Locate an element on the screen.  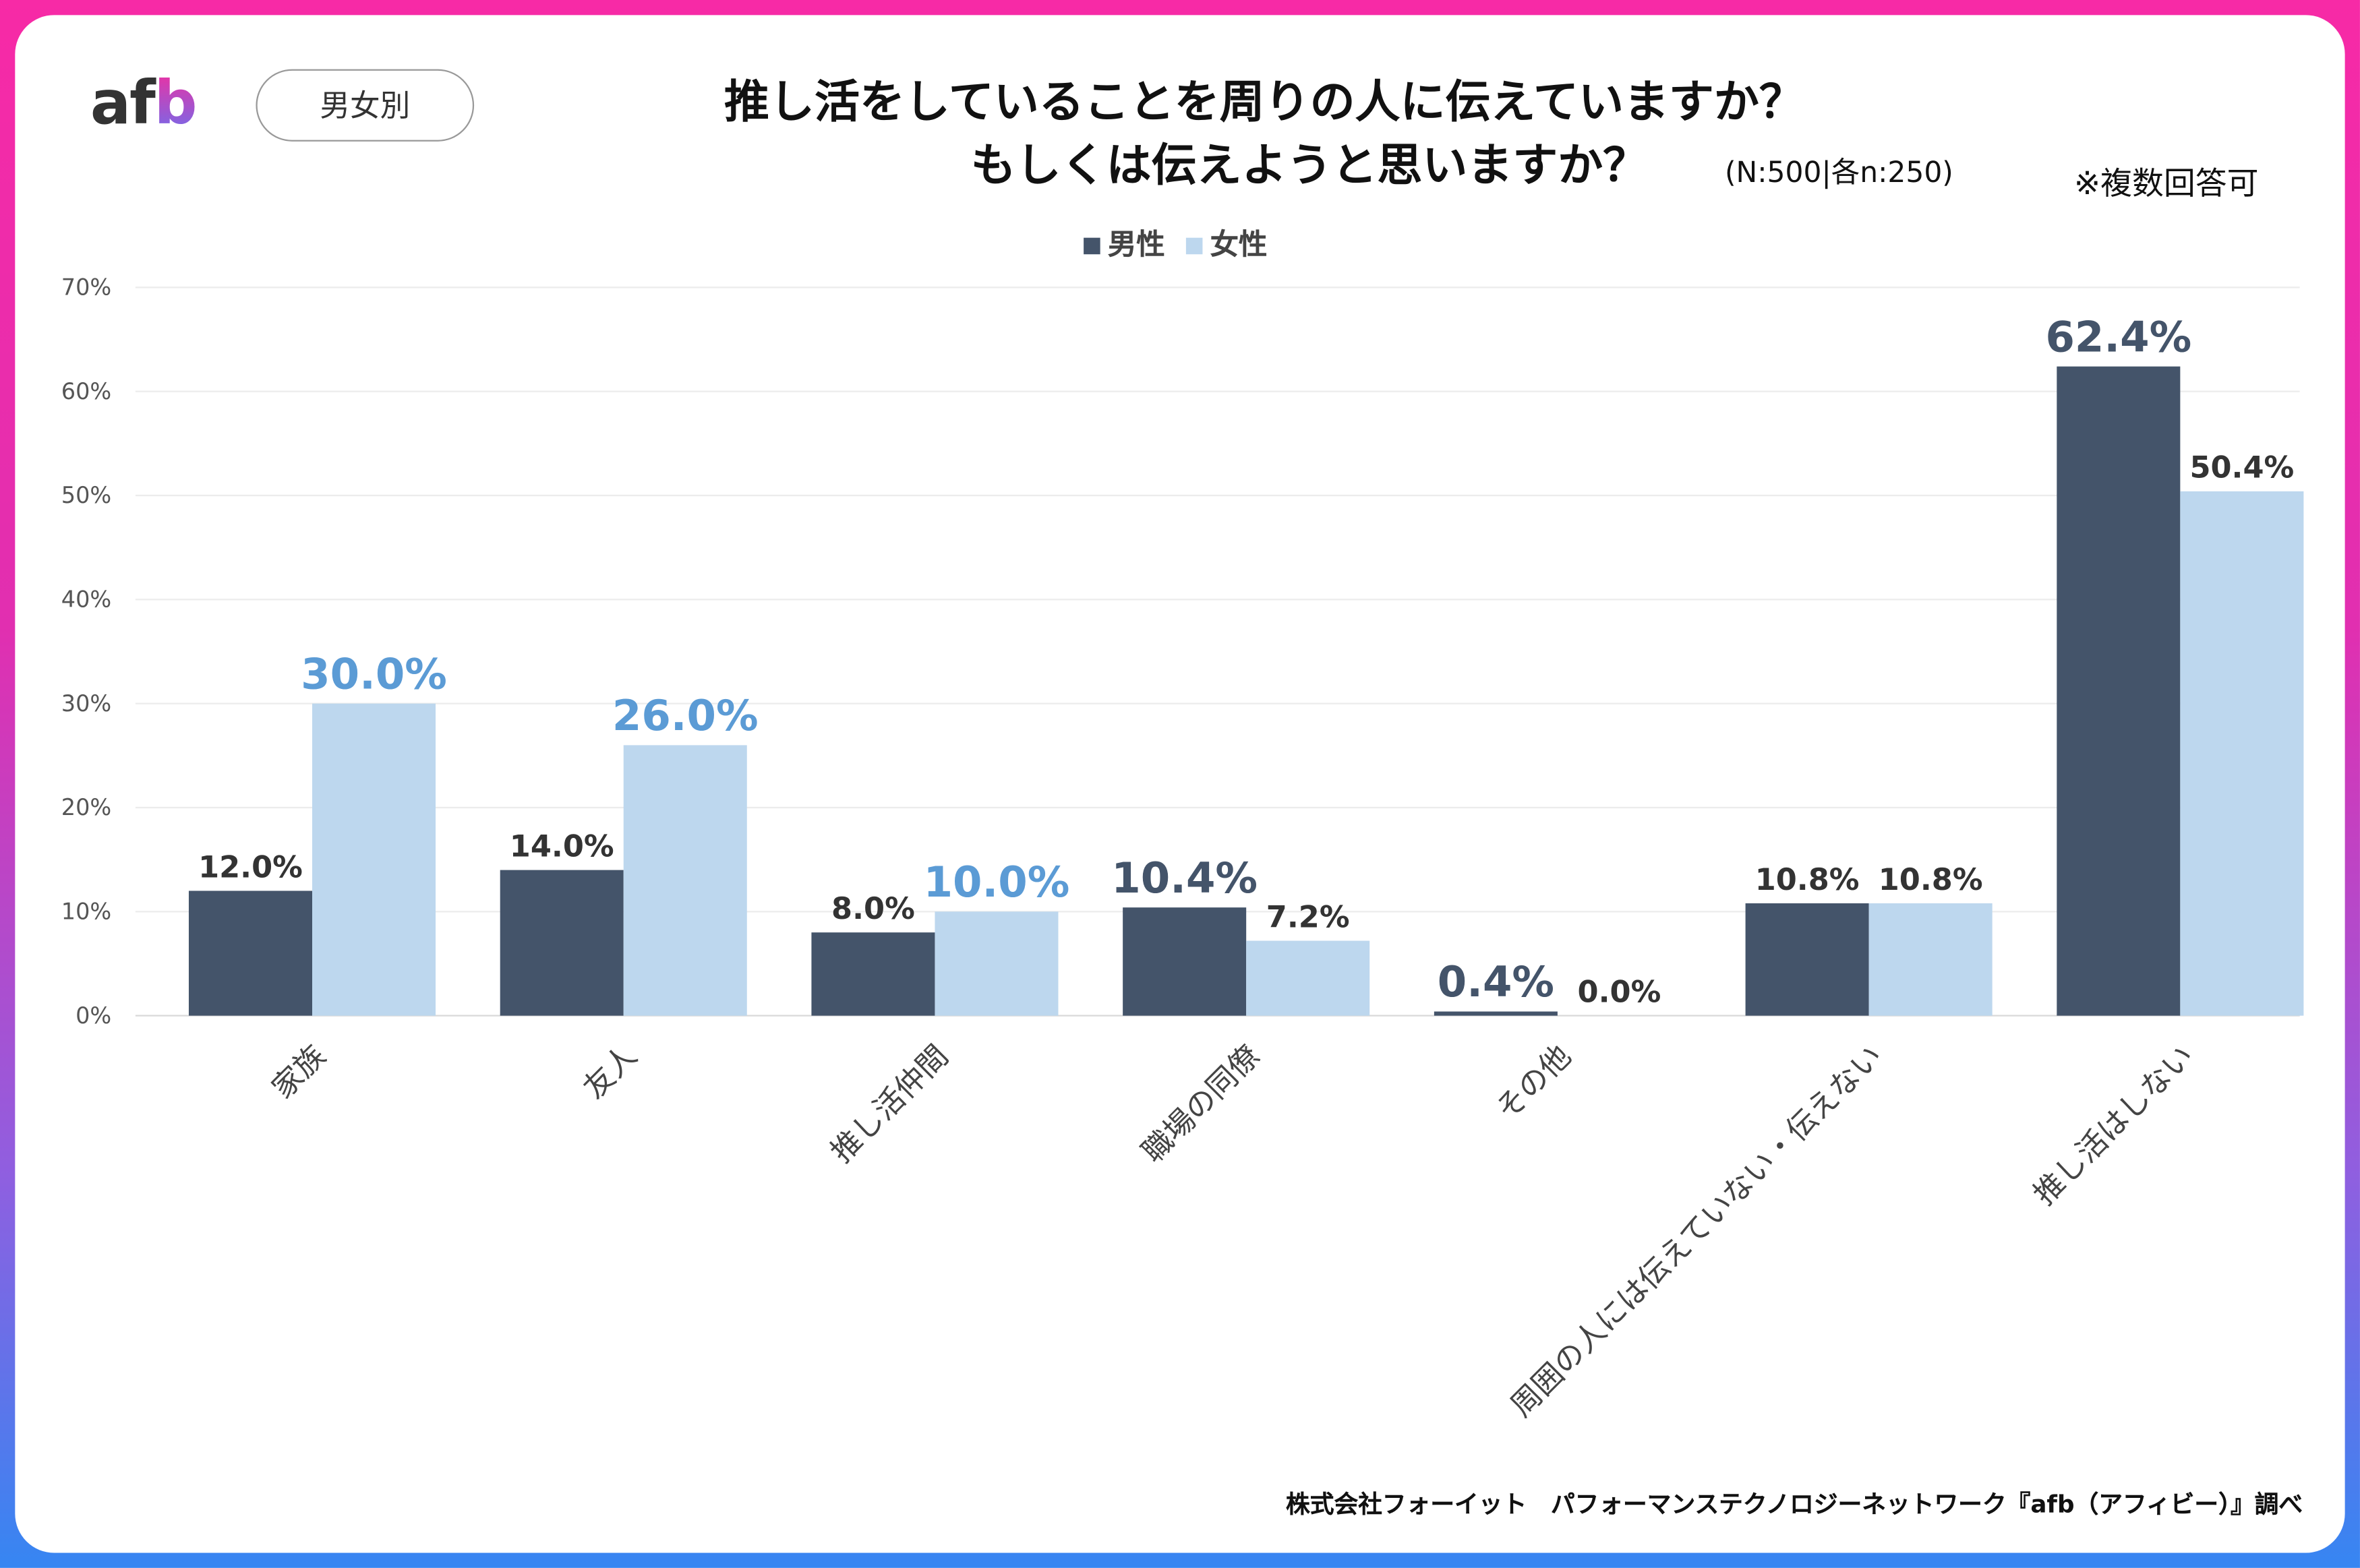
y-tick-label: 10% is located at coordinates (86, 911).